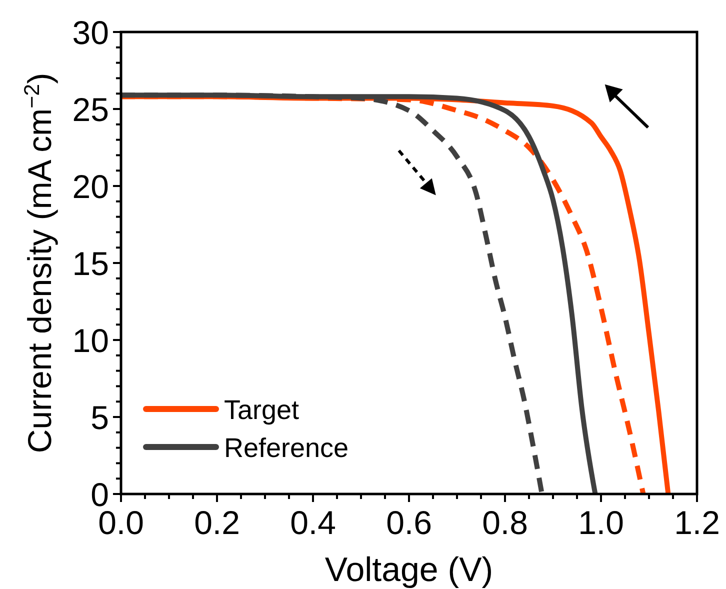 The image size is (726, 589). What do you see at coordinates (90, 340) in the screenshot?
I see `y-tick-label: 10` at bounding box center [90, 340].